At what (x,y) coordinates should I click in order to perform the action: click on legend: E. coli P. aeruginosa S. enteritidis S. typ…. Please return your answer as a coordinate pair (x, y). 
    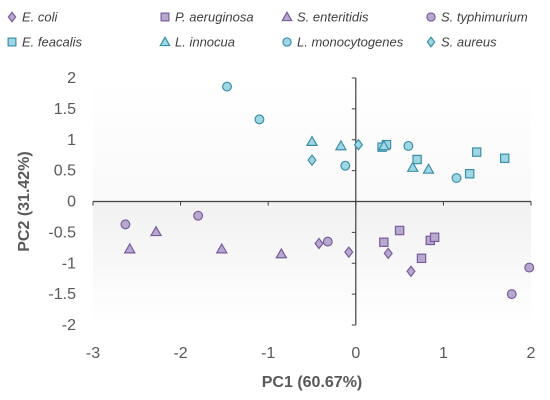
    Looking at the image, I should click on (267, 30).